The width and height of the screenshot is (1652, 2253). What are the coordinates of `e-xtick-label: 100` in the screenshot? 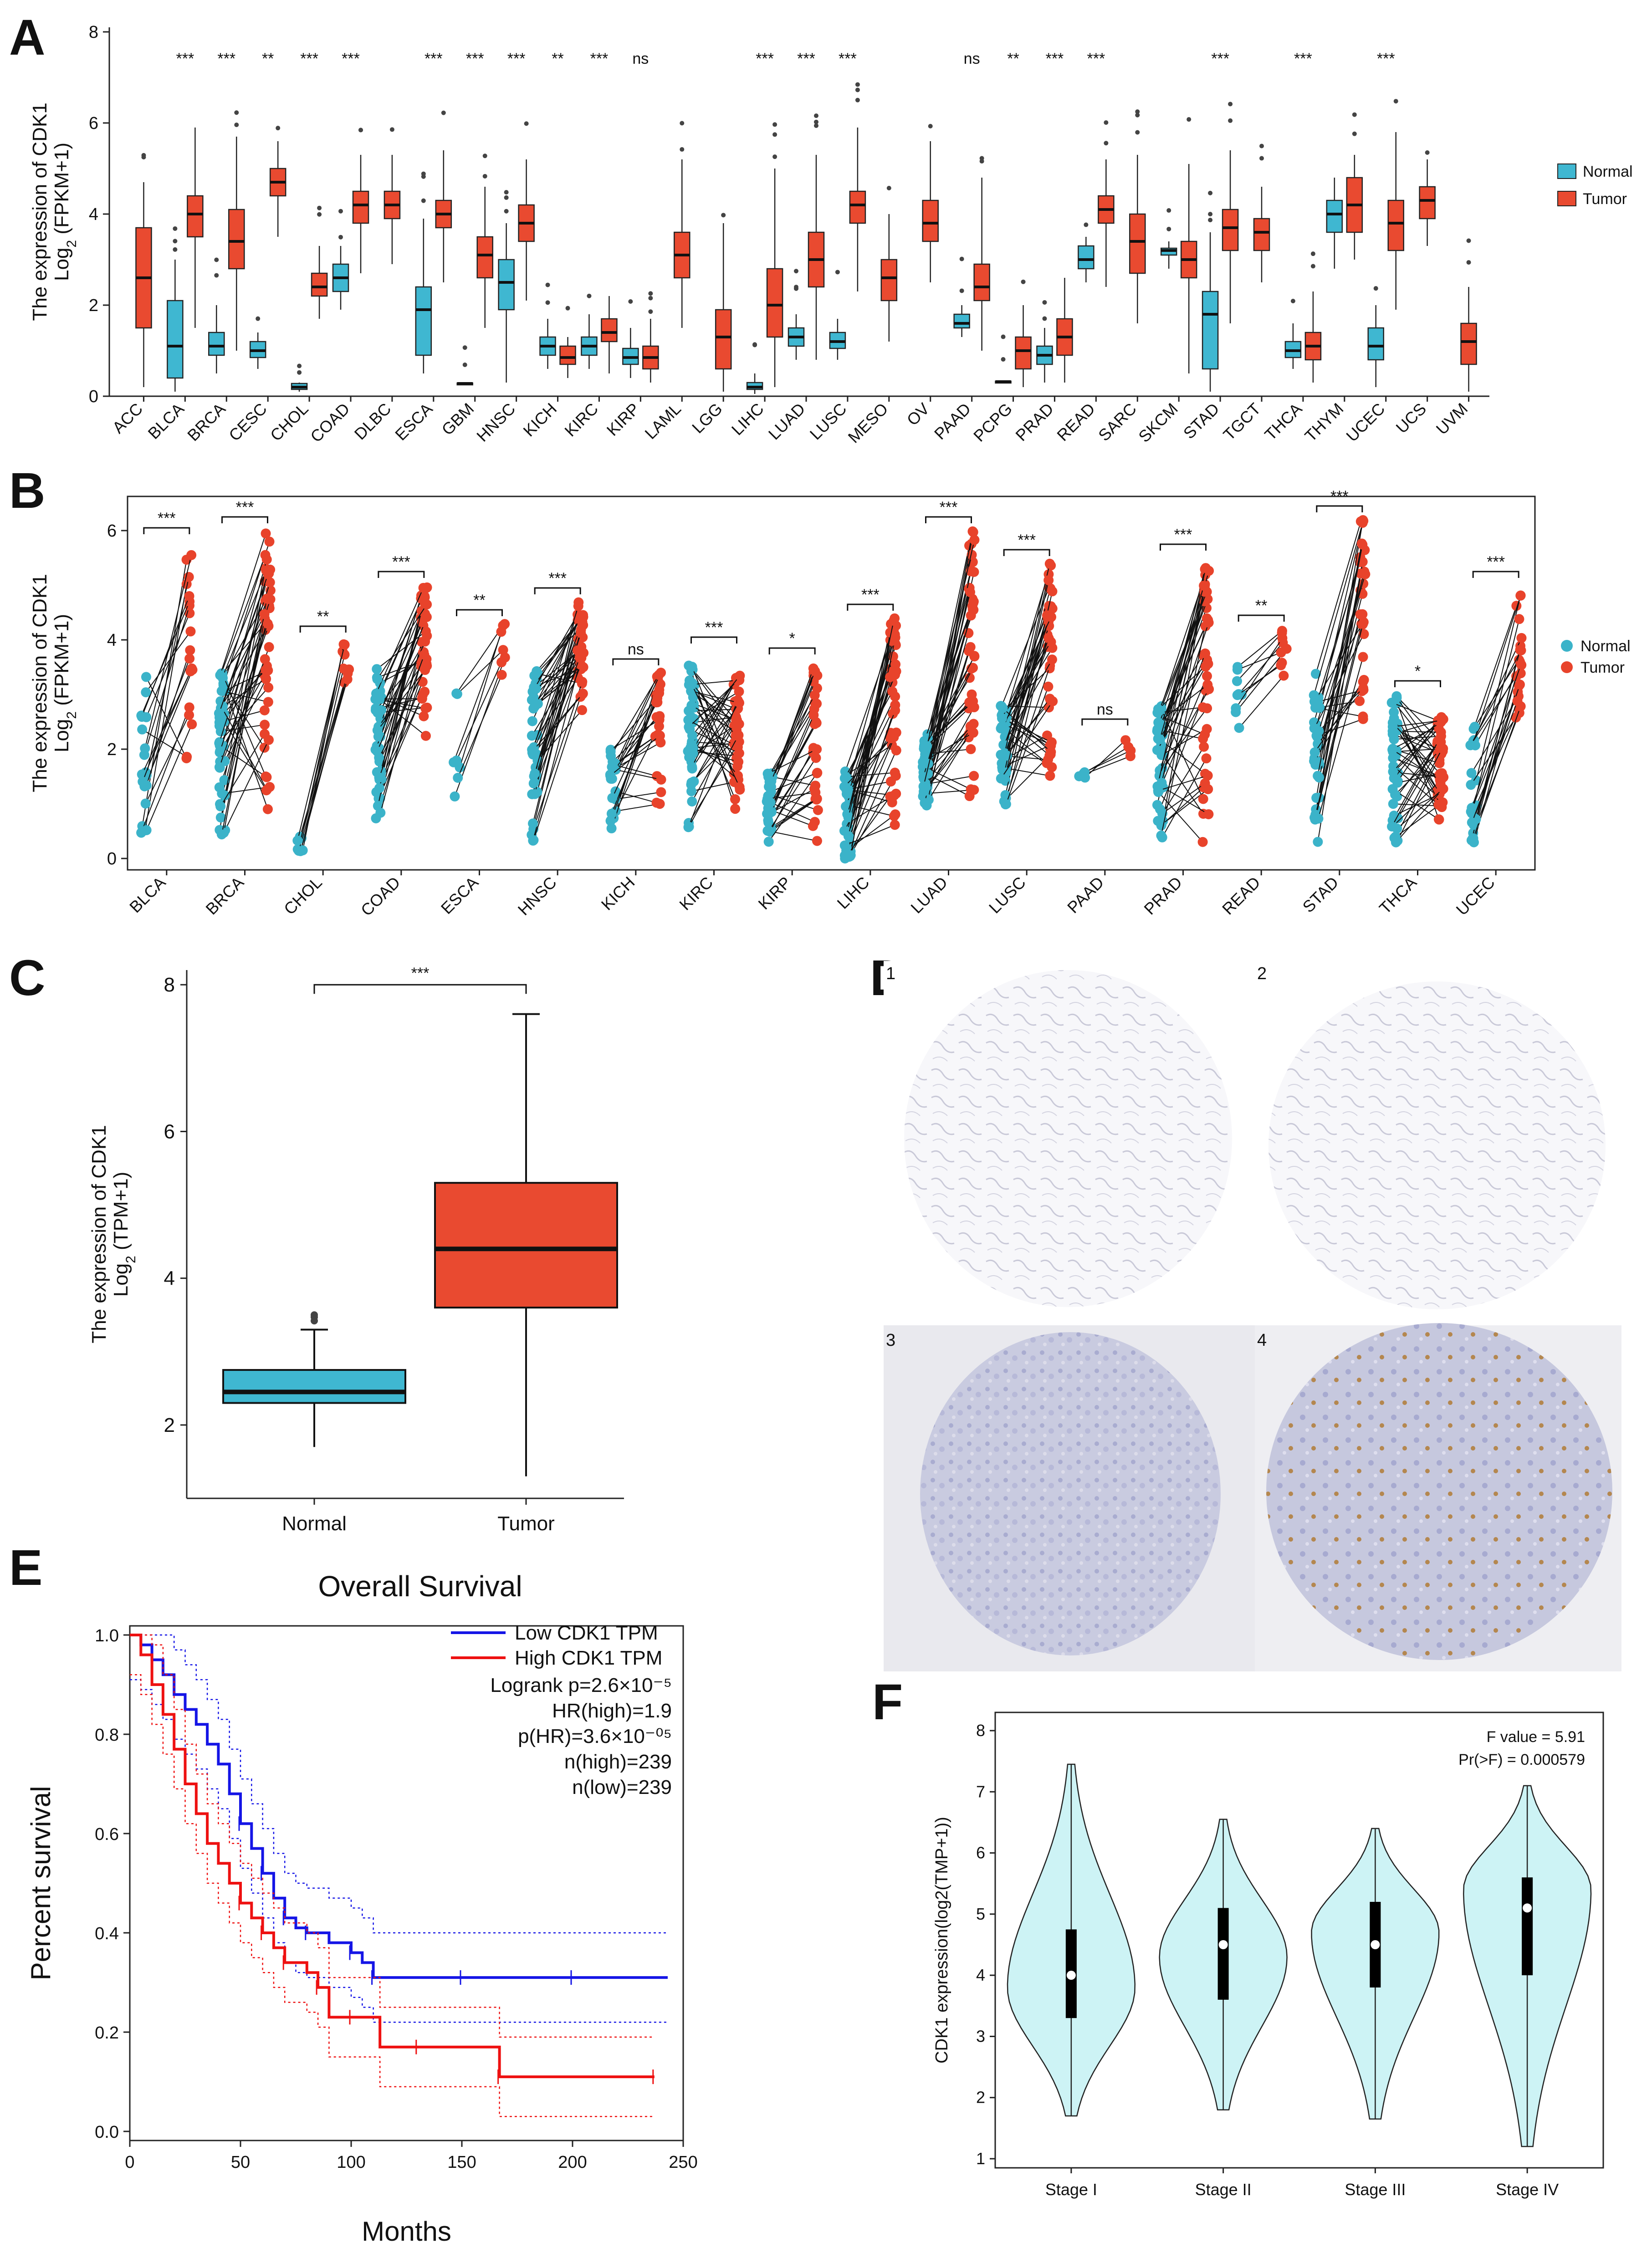 It's located at (351, 2162).